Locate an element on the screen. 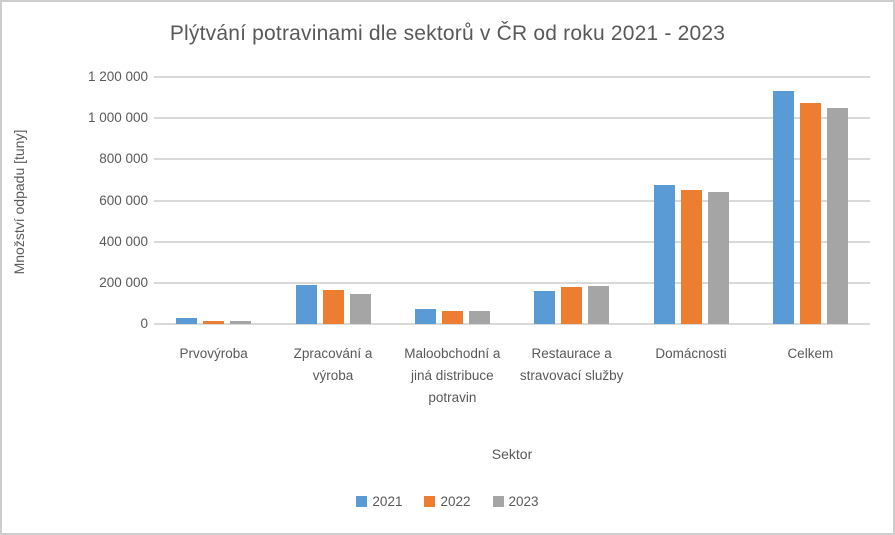 The image size is (895, 535). bar-2022-group2 is located at coordinates (333, 307).